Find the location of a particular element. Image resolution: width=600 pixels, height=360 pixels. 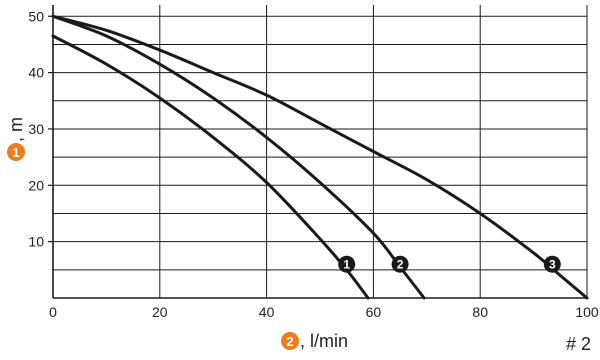

y-tick-label: 20 is located at coordinates (36, 185).